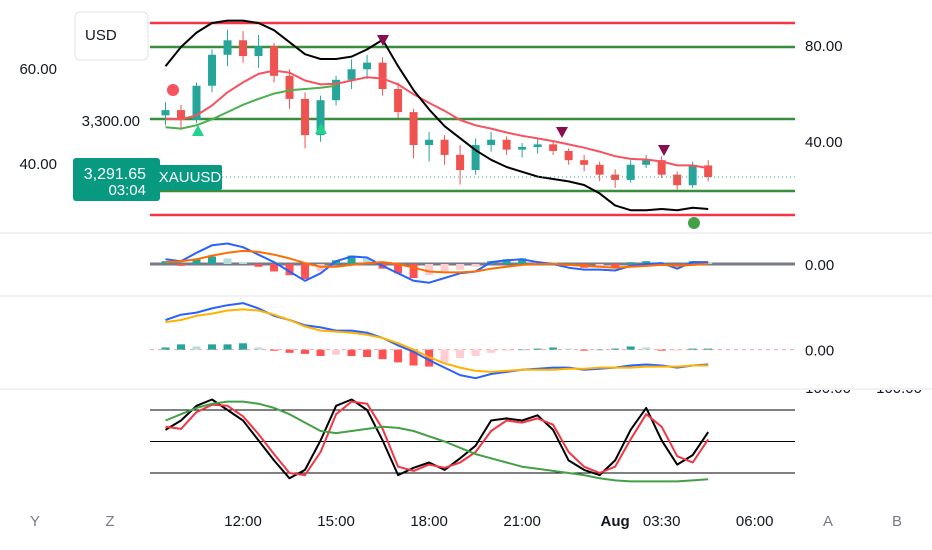  What do you see at coordinates (127, 190) in the screenshot?
I see `countdown-label: 03:04` at bounding box center [127, 190].